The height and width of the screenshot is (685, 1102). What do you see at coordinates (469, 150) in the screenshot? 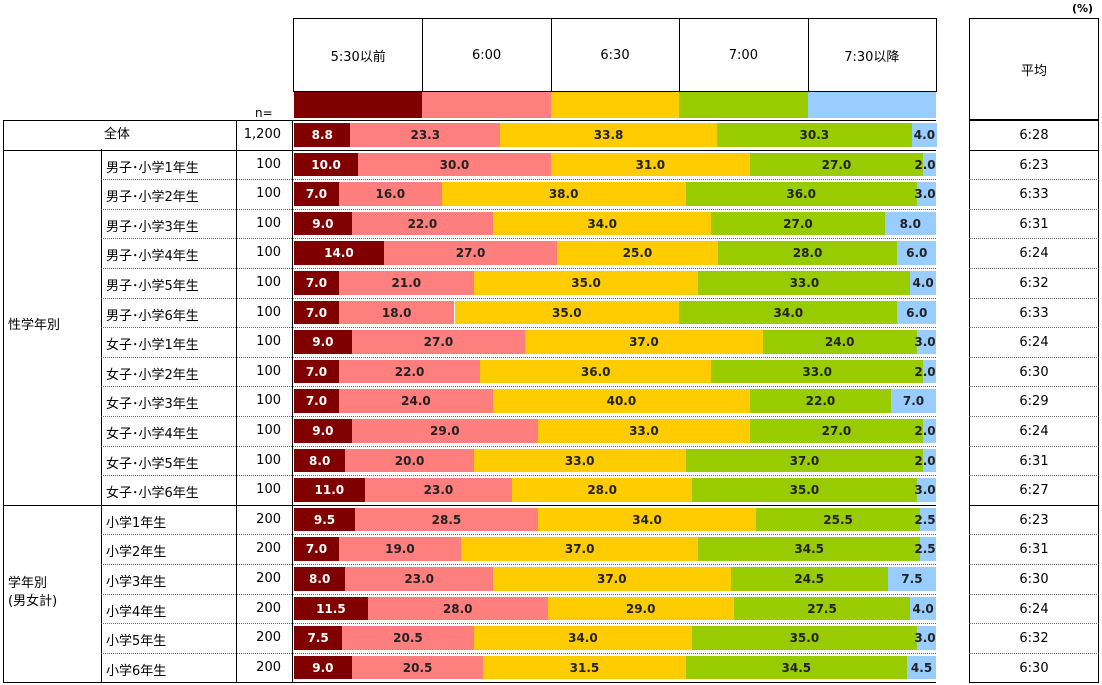
I see `group-separator` at bounding box center [469, 150].